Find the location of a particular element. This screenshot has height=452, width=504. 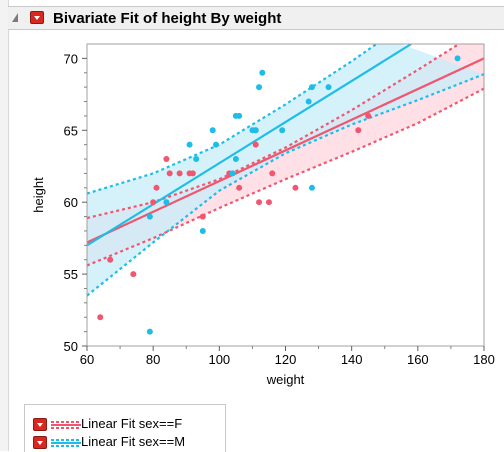

y-tick-label-0: 50 is located at coordinates (71, 346).